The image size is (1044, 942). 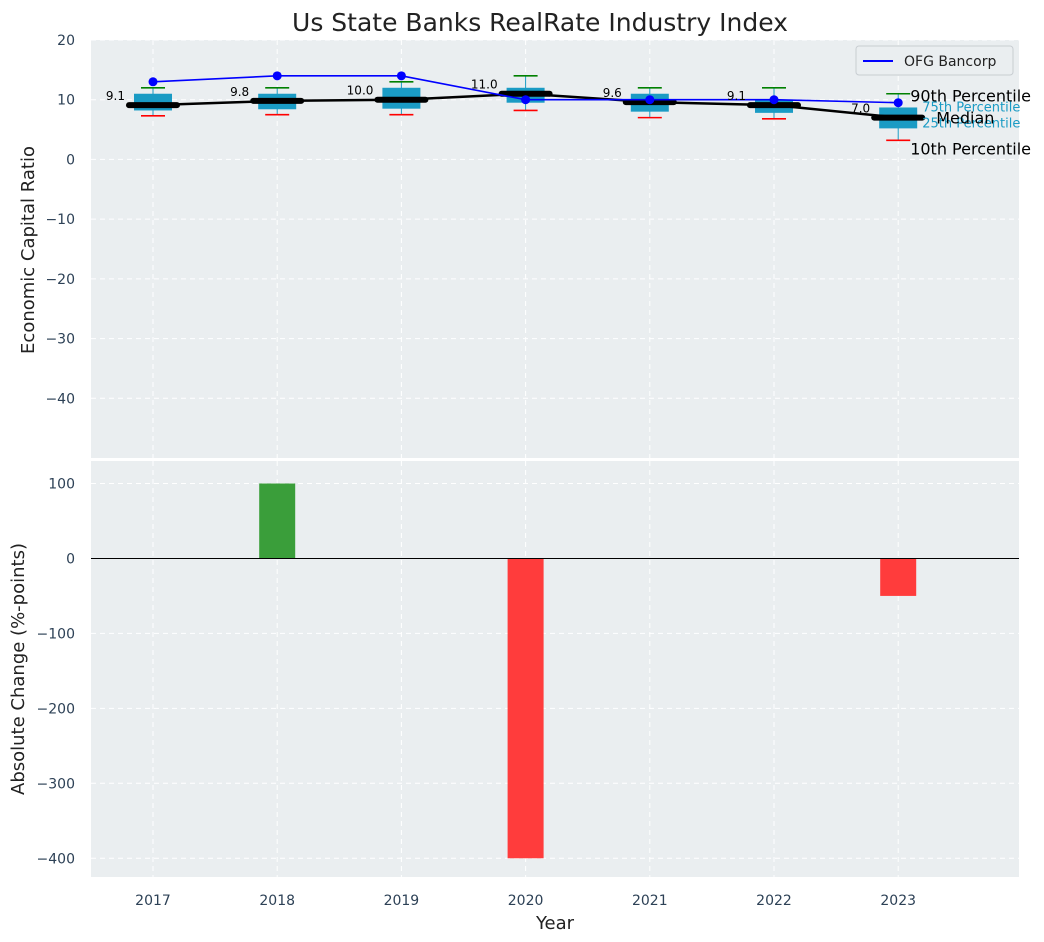 I want to click on bottom-y-tick-label: −100, so click(x=56, y=634).